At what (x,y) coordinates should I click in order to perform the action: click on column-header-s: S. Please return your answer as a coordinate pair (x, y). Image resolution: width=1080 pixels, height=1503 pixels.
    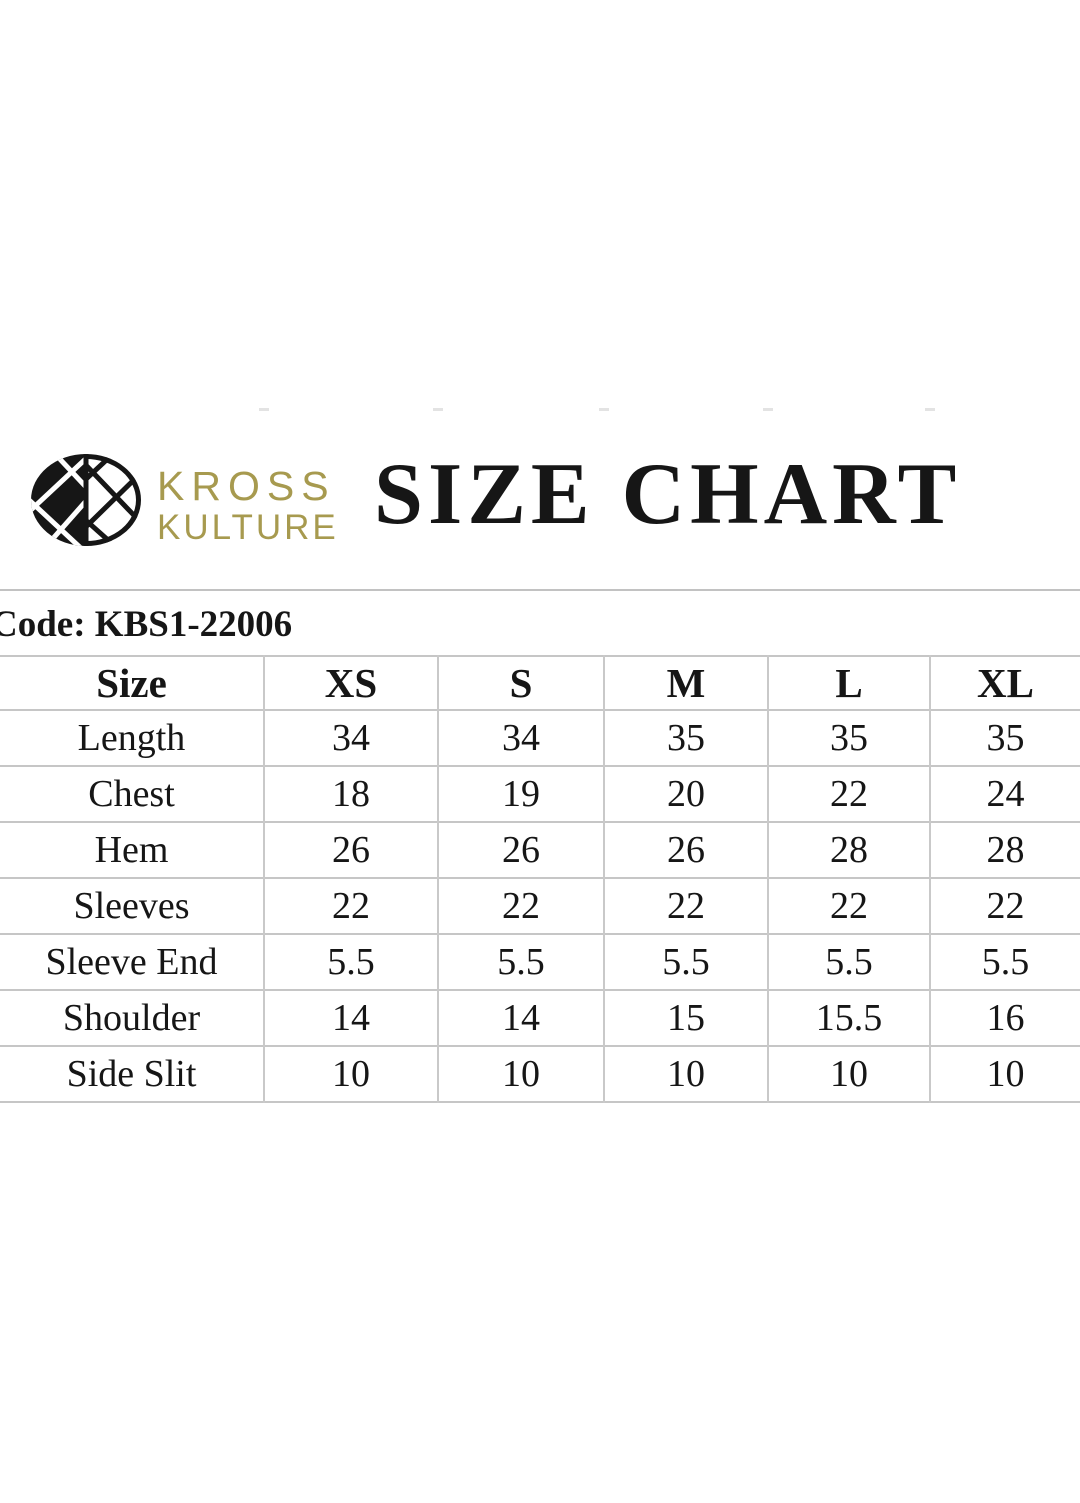
    Looking at the image, I should click on (521, 683).